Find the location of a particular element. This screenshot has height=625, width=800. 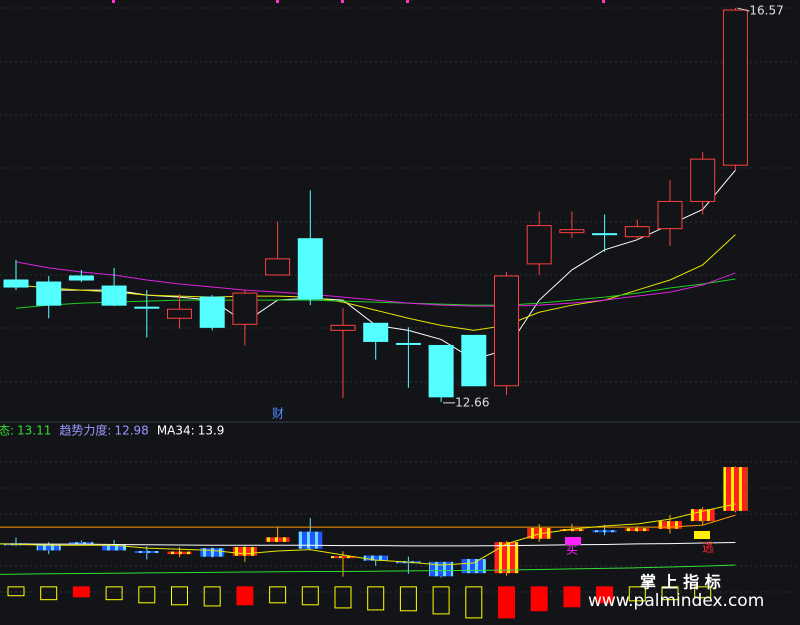

legend-label: 态: is located at coordinates (7, 431).